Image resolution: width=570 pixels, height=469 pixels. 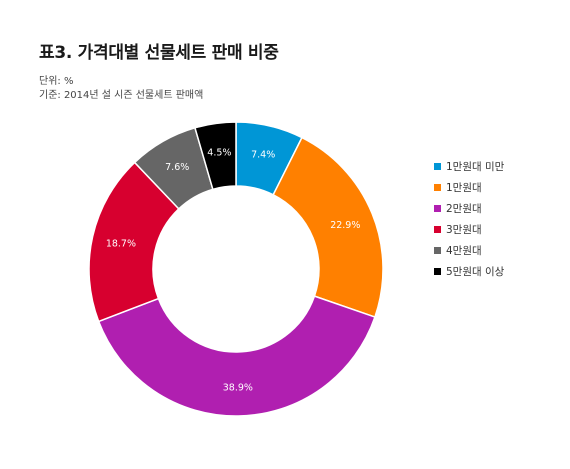 I want to click on chart-legend: 1만원대 미만 1만원대 2만원대 3만원대 4만원대 5만원대 이상, so click(x=469, y=219).